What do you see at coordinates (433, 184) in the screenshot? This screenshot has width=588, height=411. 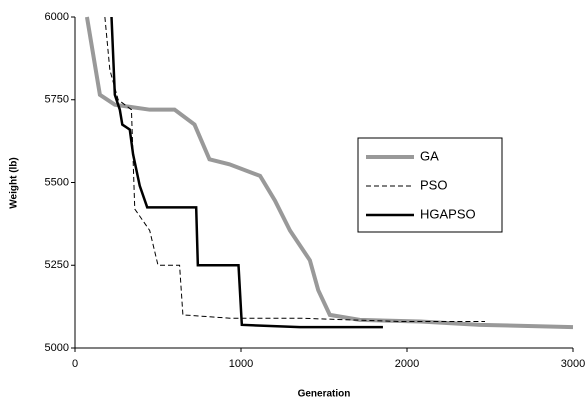 I see `legend-label: PSO` at bounding box center [433, 184].